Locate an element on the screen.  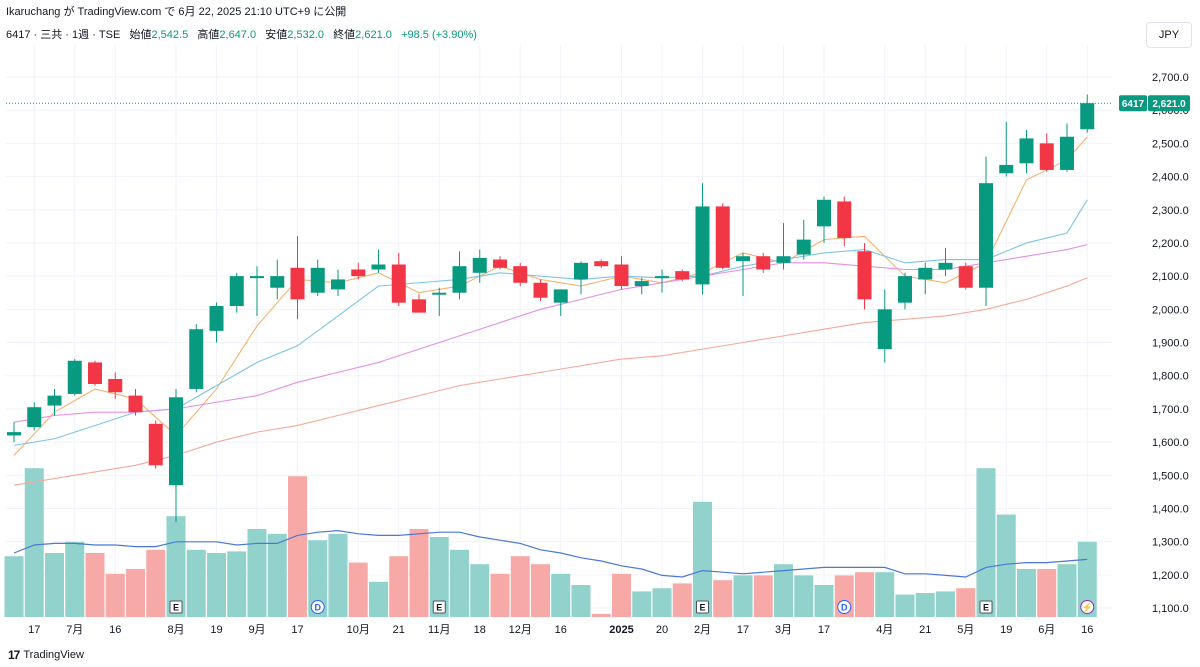
price-tick-label: 1,200.0 is located at coordinates (1170, 576).